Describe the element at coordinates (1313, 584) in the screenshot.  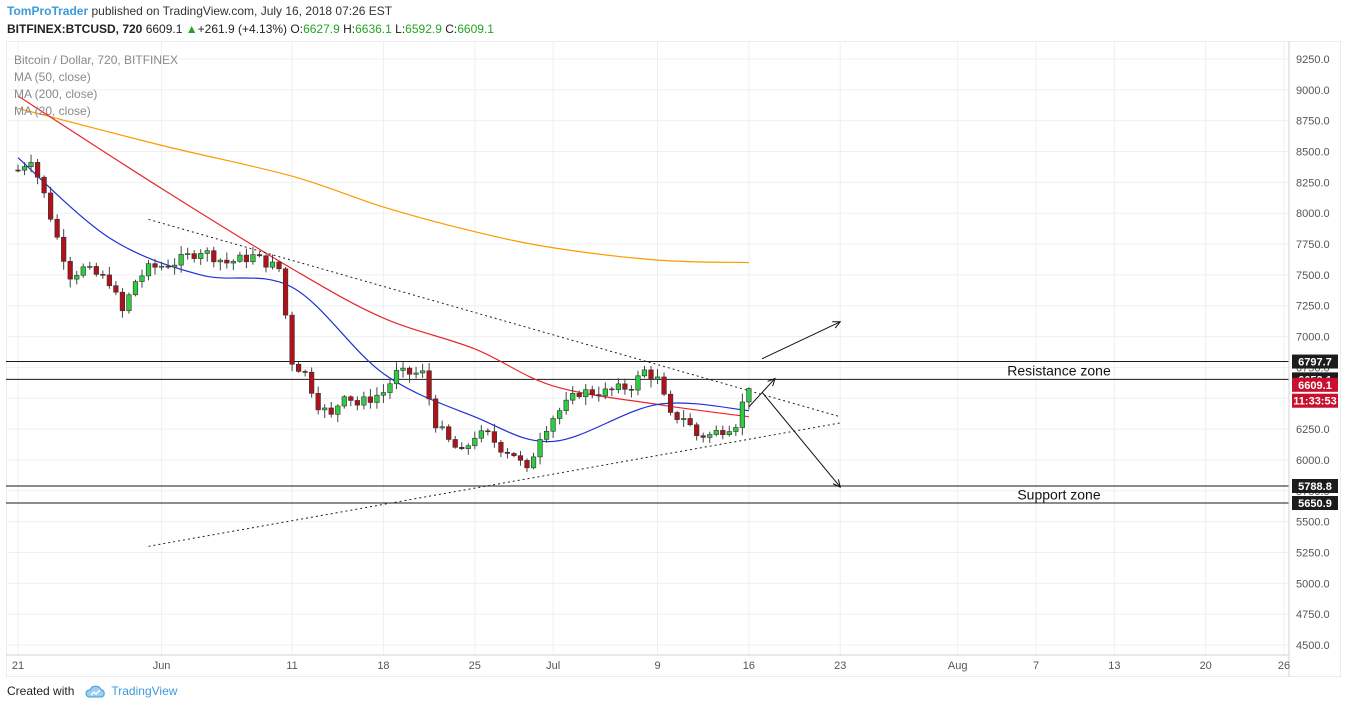
I see `y-tick-label: 5000.0` at that location.